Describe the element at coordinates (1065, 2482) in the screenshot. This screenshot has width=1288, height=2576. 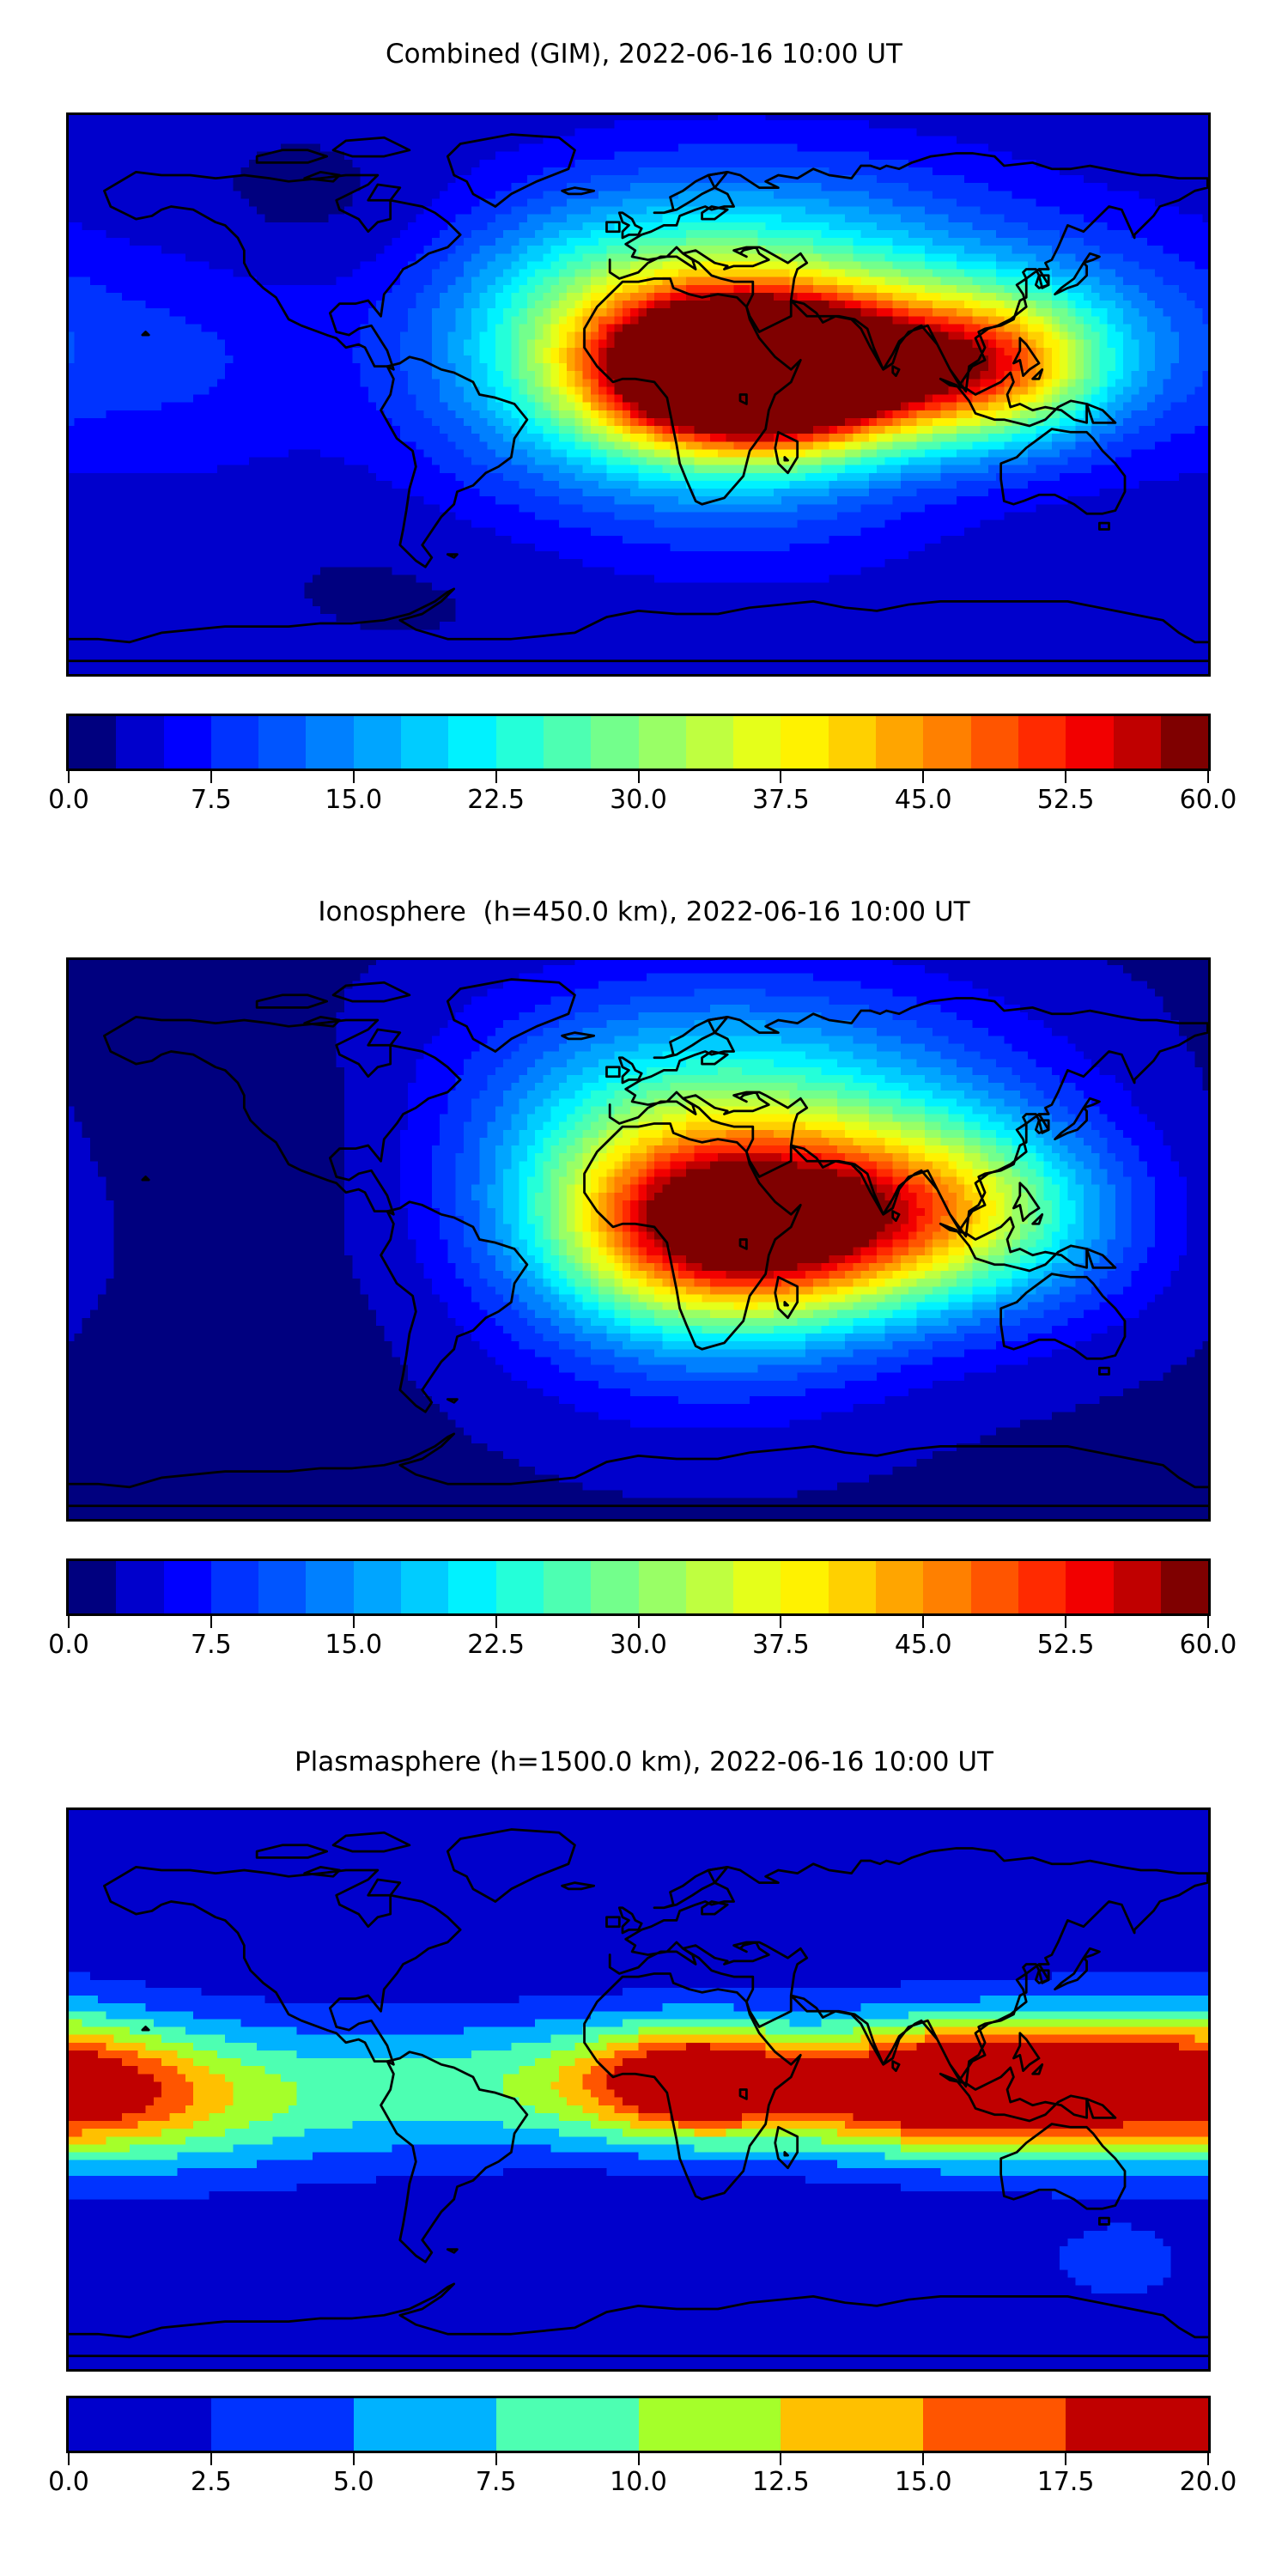
I see `colorbar-tick-label: 17.5` at that location.